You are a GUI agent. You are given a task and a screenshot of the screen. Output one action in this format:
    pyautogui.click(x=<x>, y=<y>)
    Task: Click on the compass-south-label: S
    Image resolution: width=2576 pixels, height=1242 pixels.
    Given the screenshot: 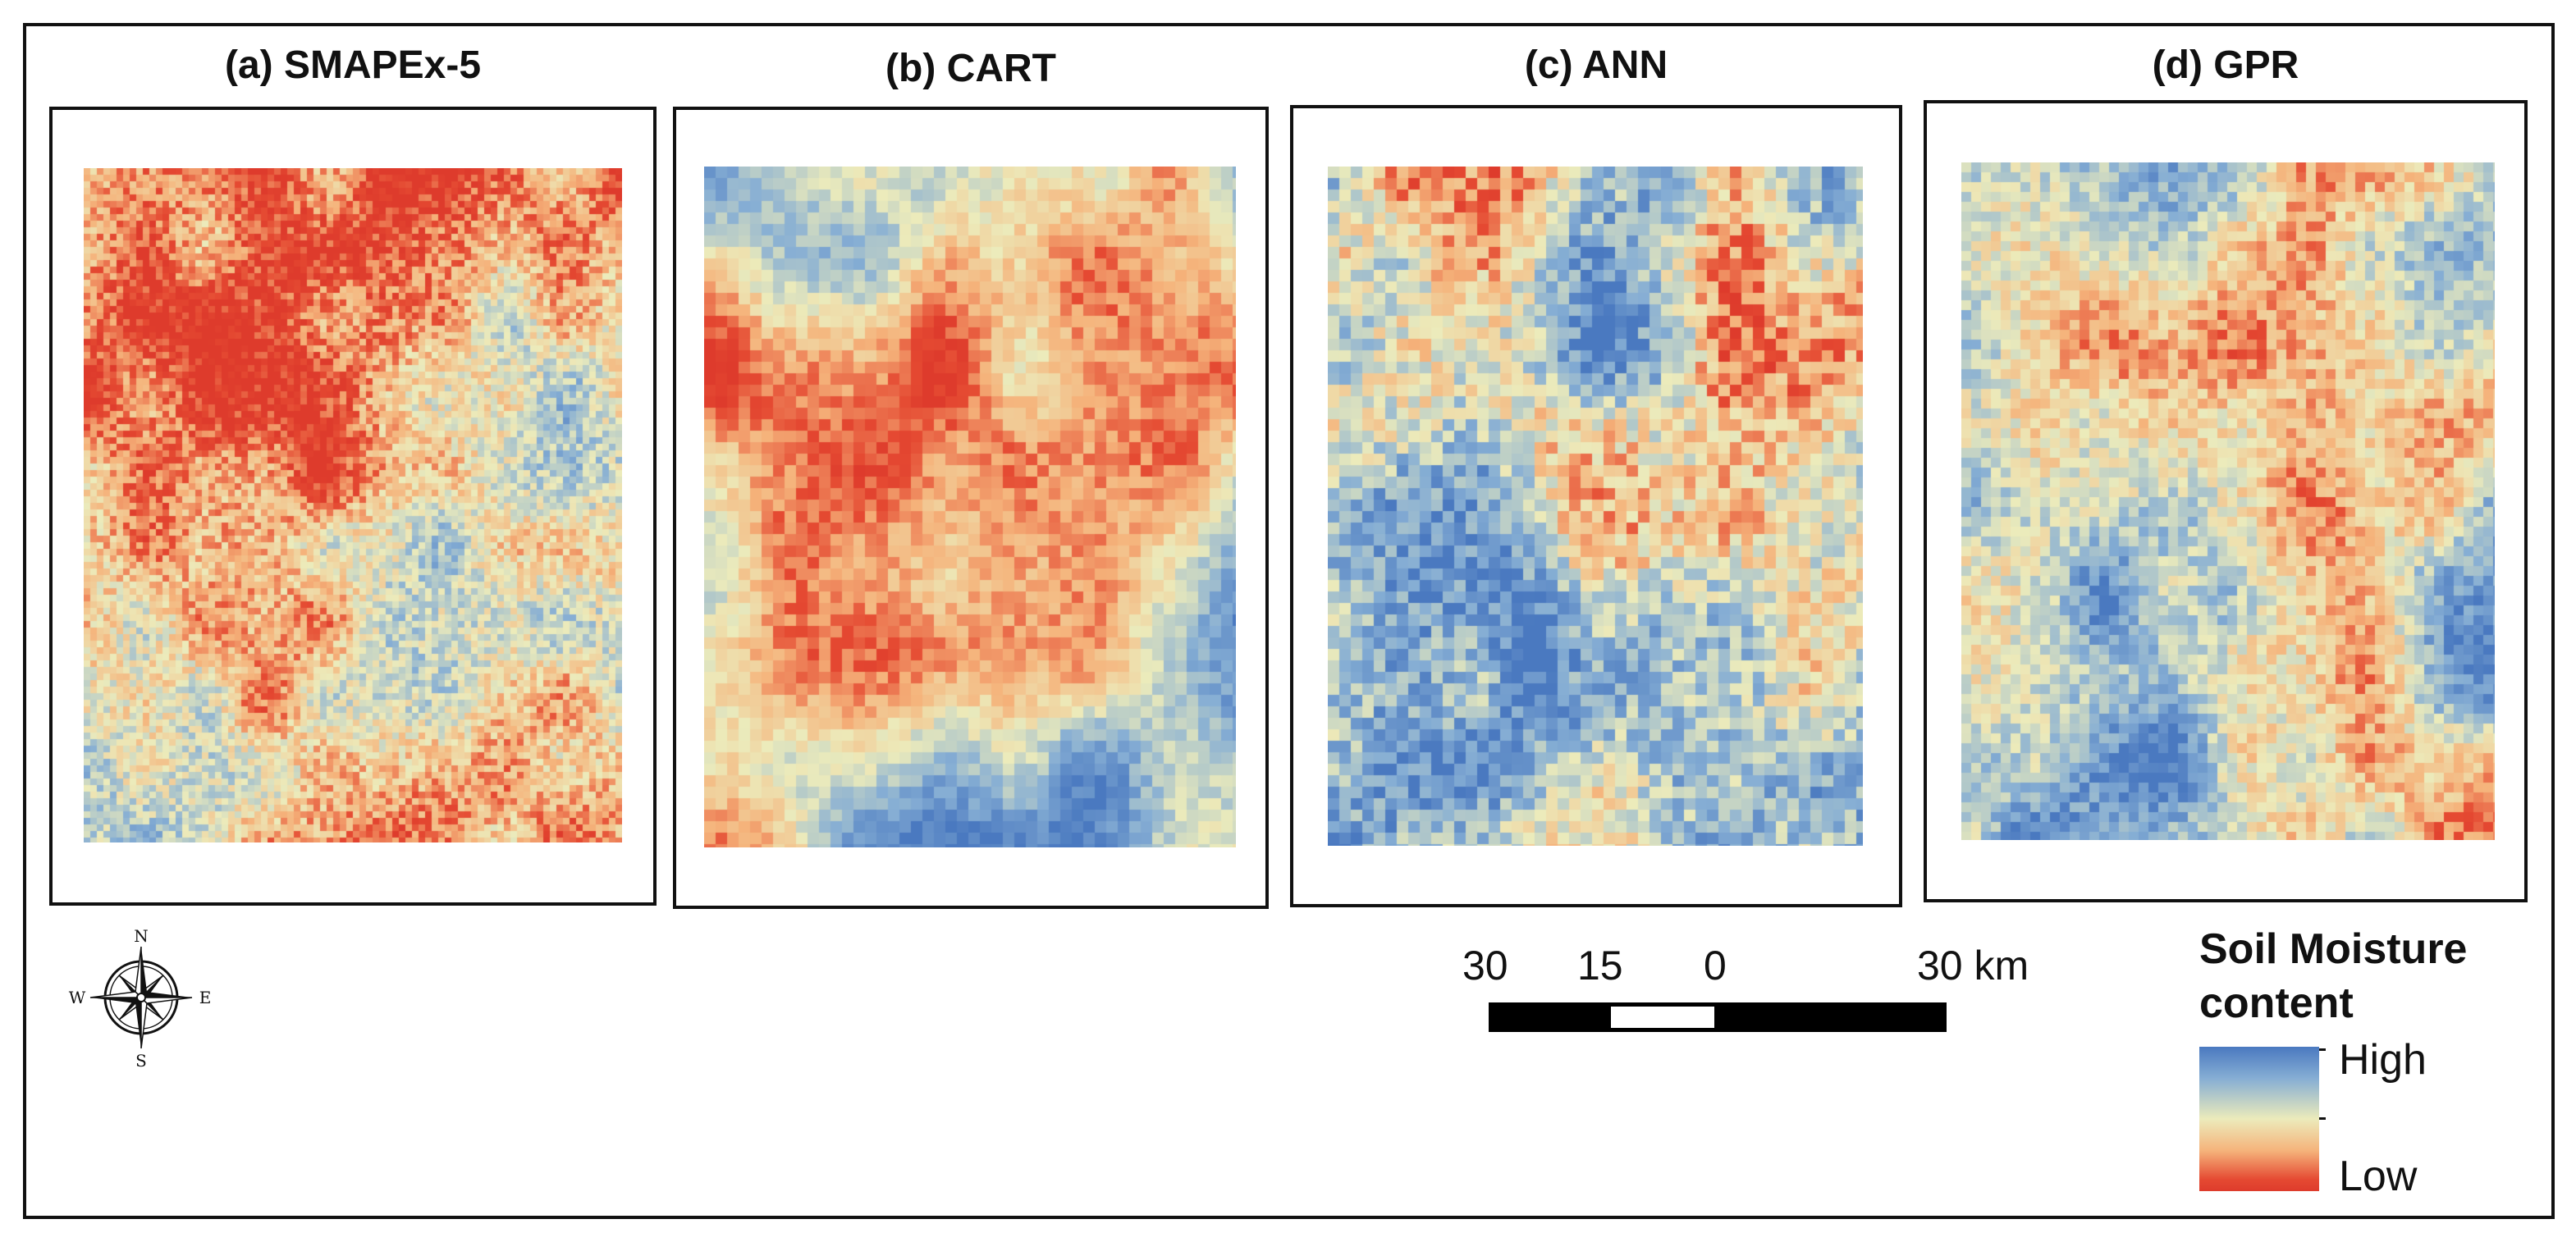 What is the action you would take?
    pyautogui.click(x=141, y=1061)
    